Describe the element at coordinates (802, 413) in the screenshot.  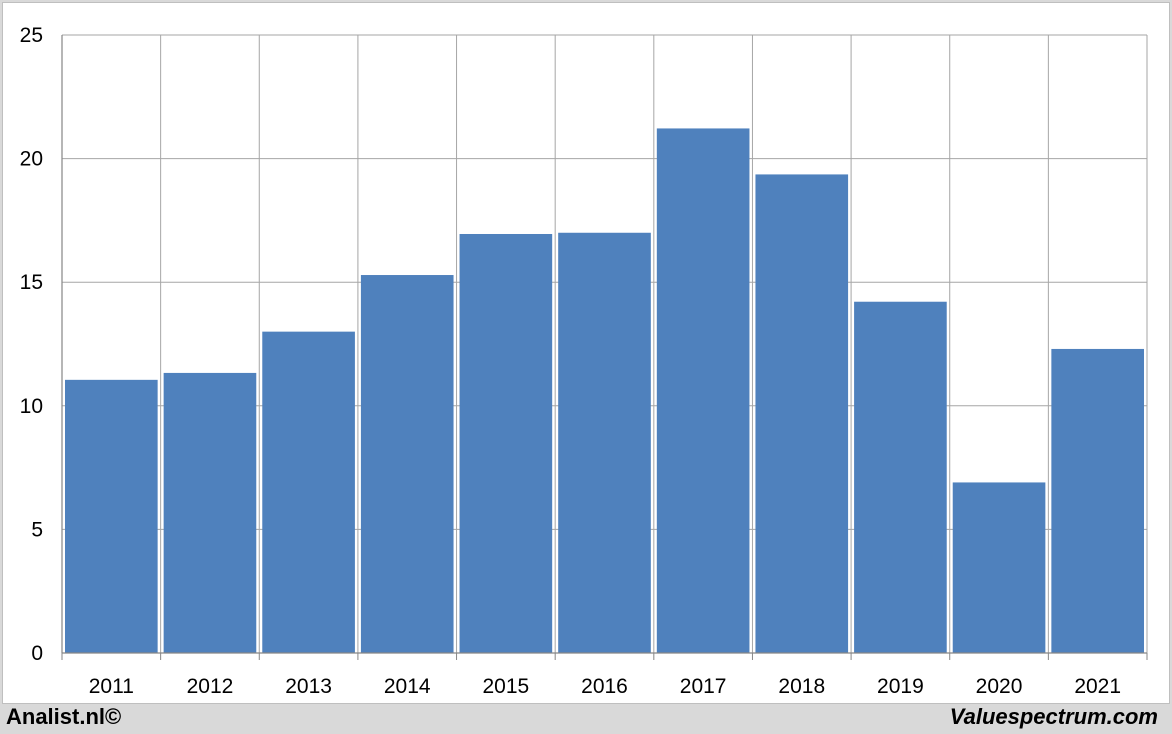
I see `bar-2018` at that location.